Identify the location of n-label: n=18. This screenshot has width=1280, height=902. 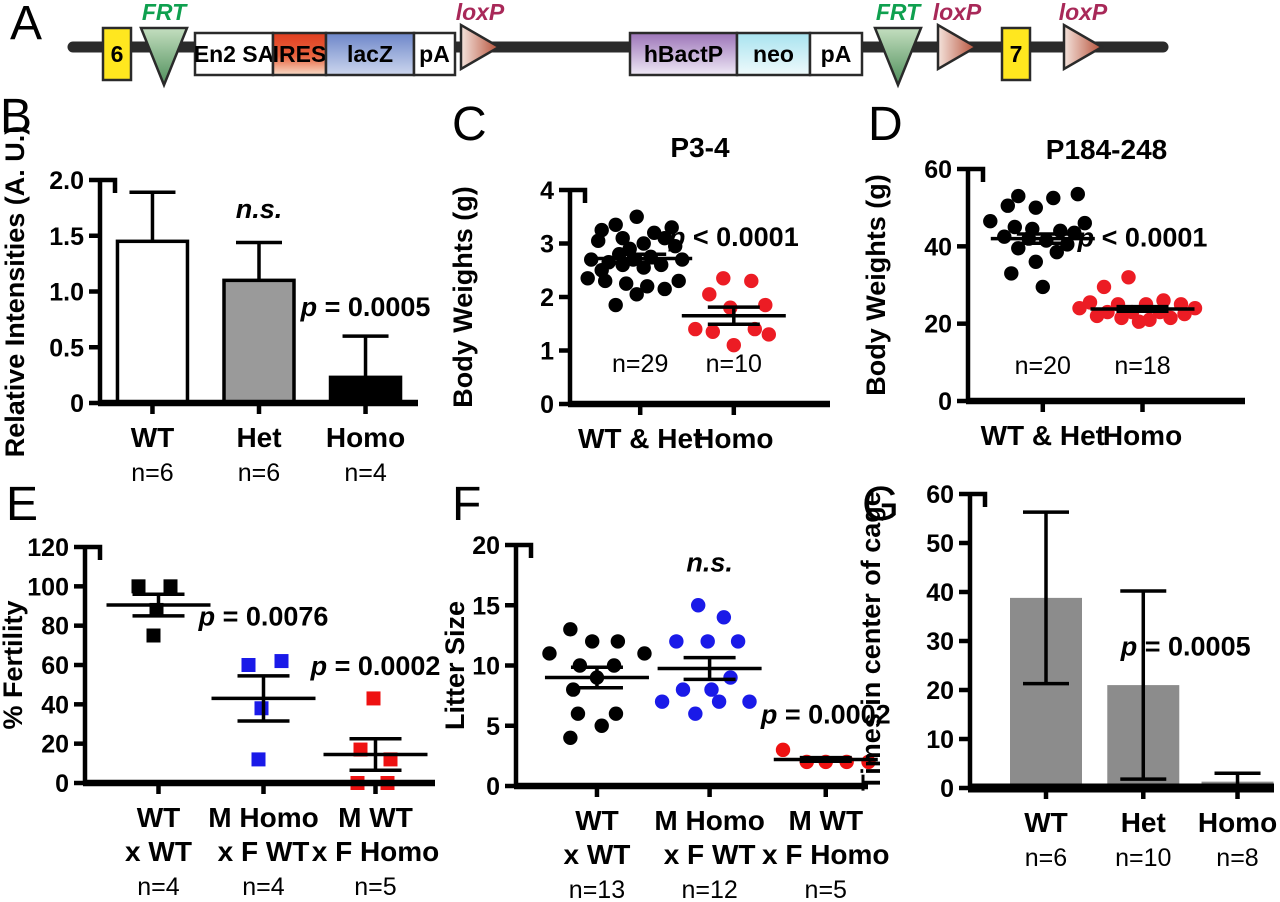
(1142, 366).